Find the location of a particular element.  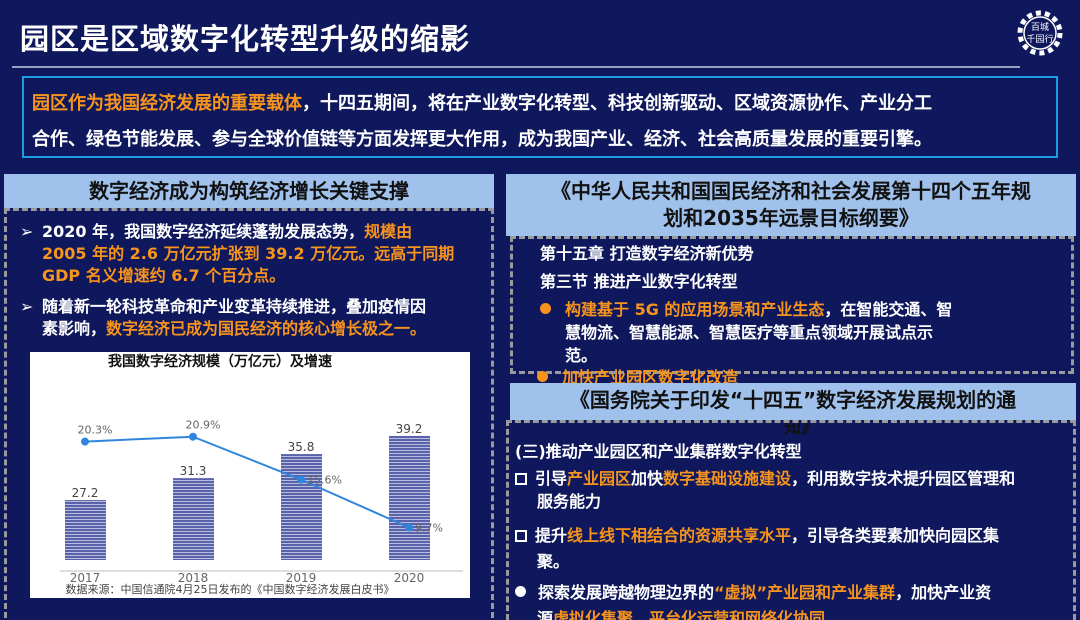

list-item: 引导产业园区加快数字基础设施建设，利用数字技术提升园区管理和服务能力 is located at coordinates (794, 490).